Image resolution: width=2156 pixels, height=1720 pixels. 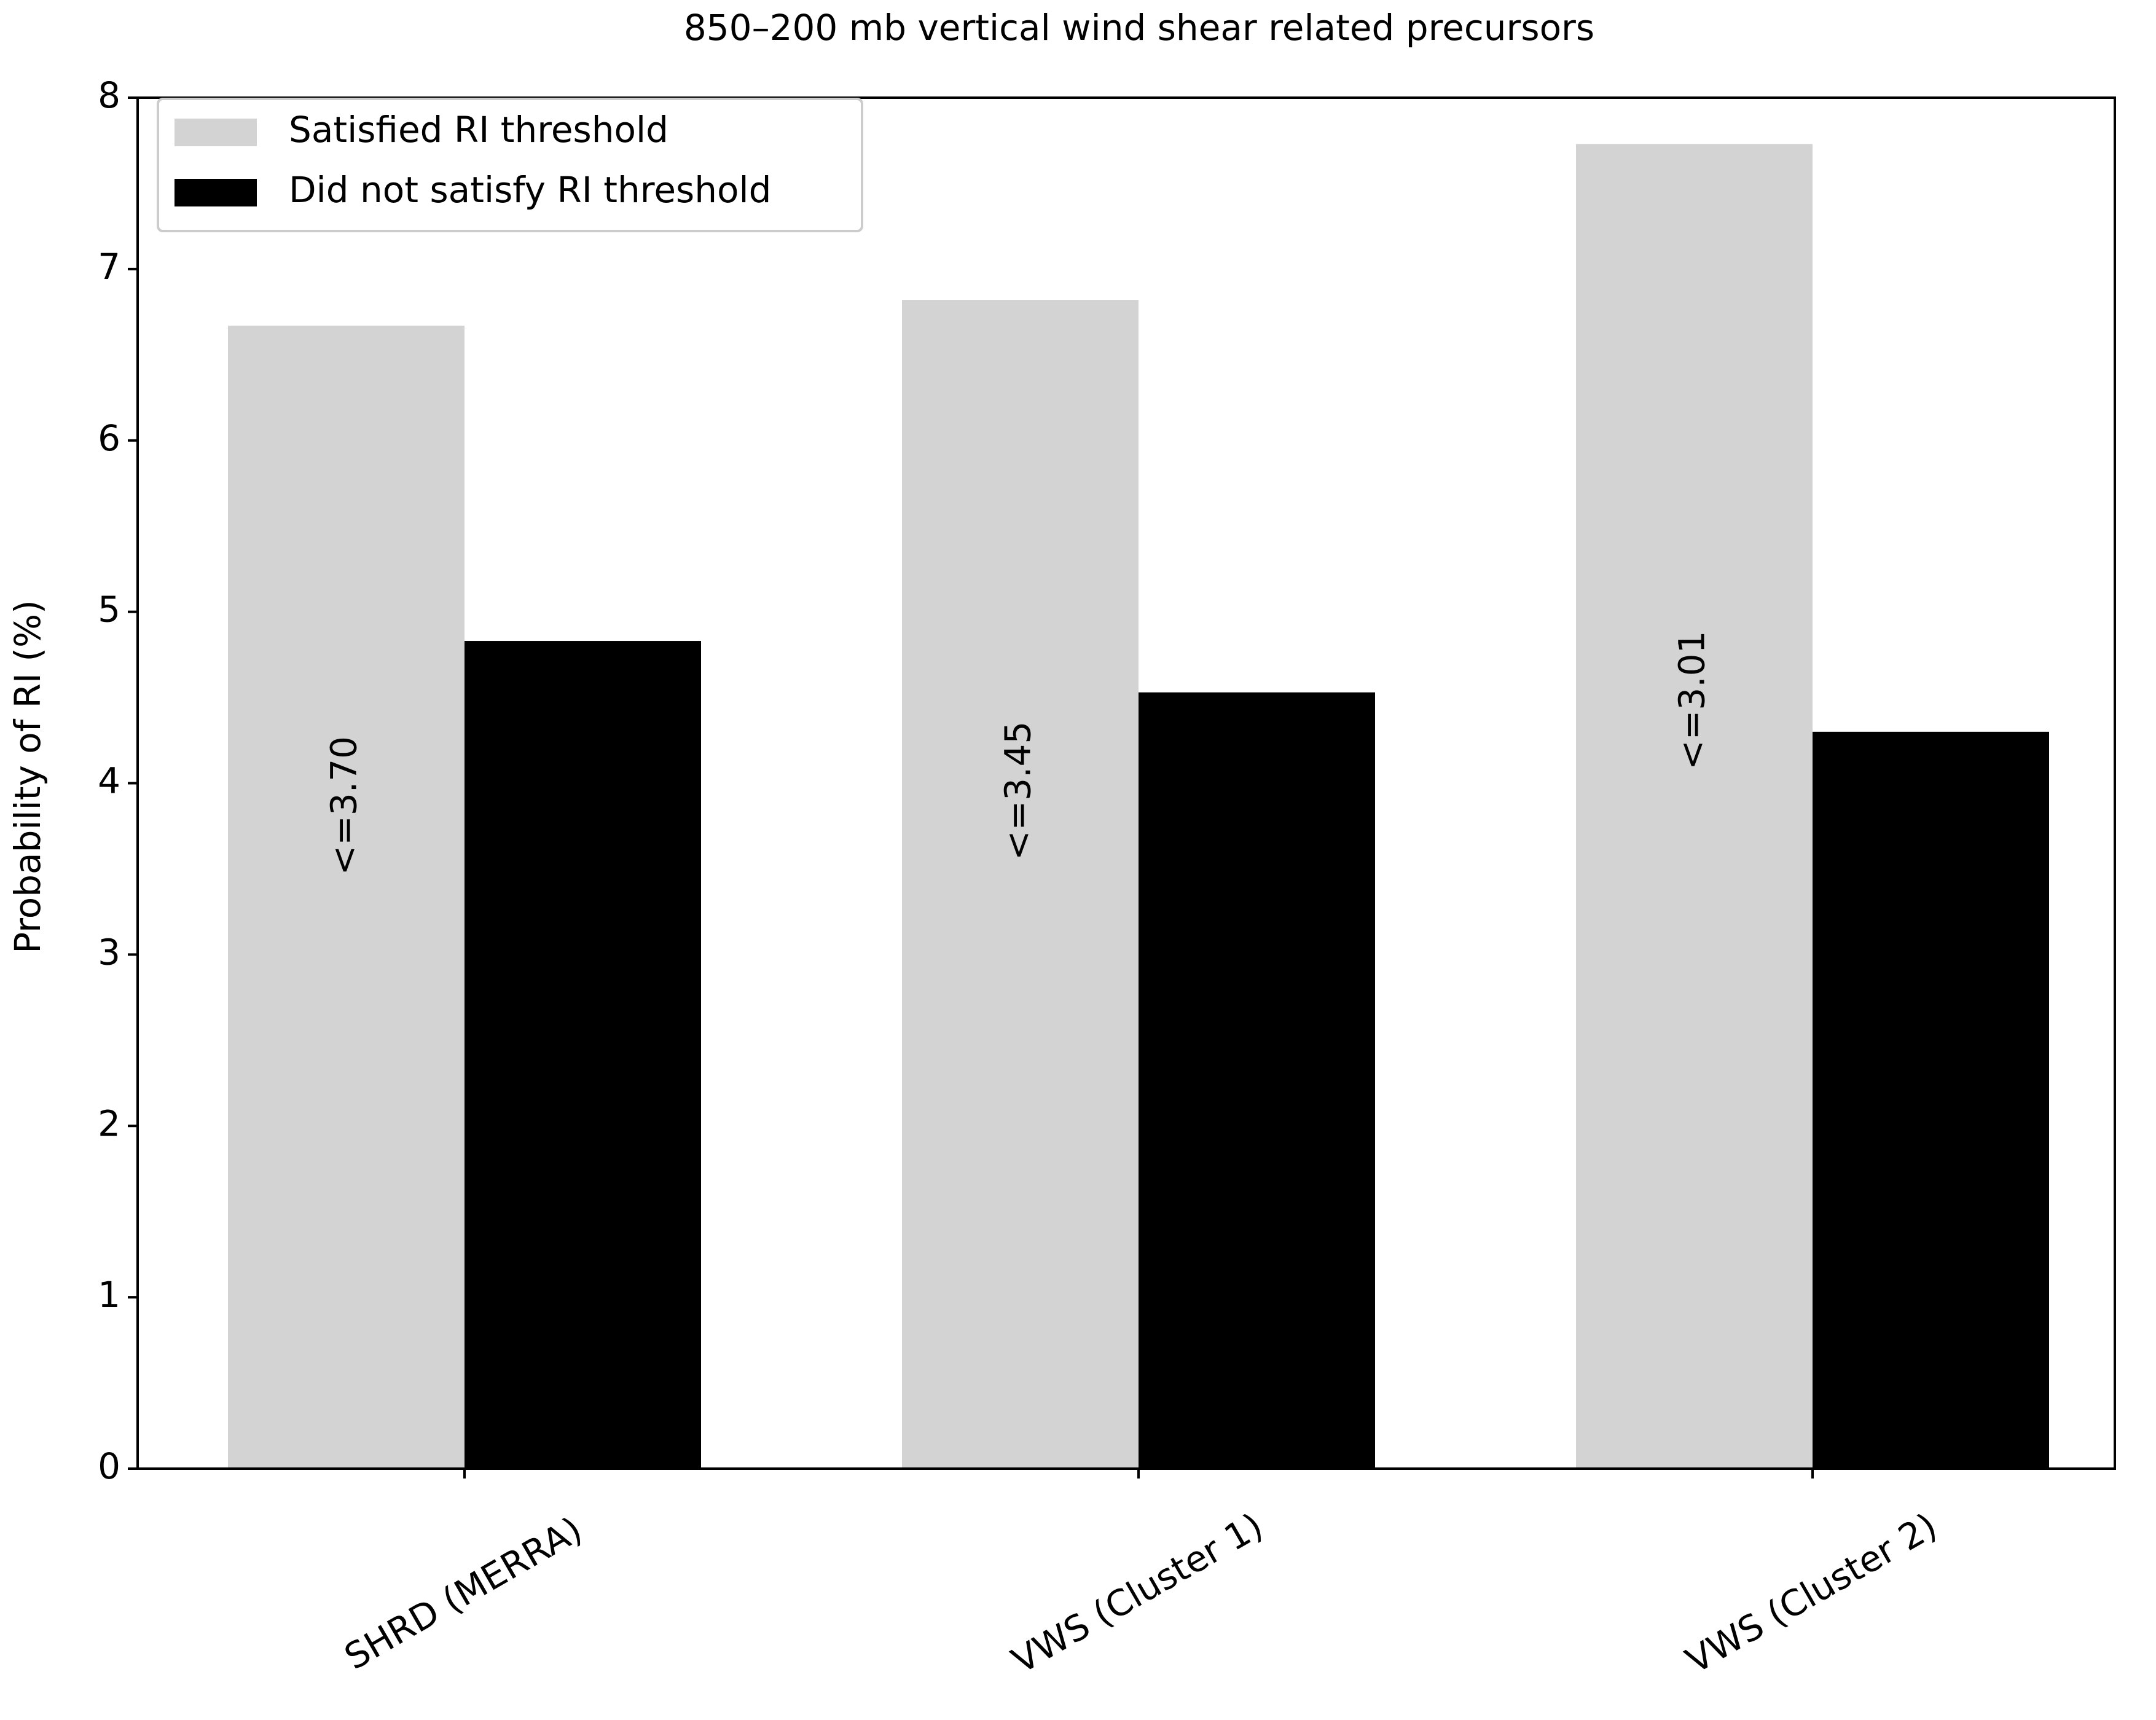 What do you see at coordinates (109, 1123) in the screenshot?
I see `y-tick-label: 2` at bounding box center [109, 1123].